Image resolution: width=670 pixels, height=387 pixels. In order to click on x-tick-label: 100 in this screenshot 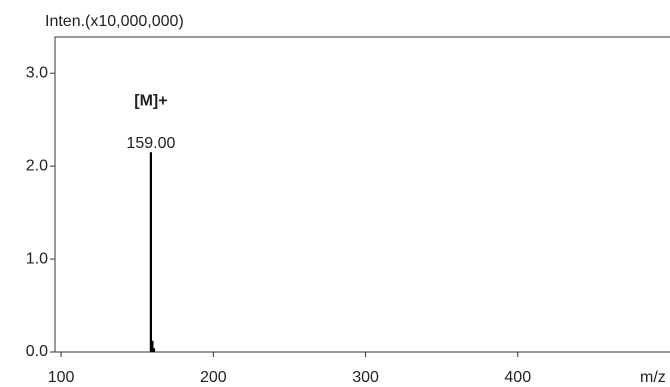, I will do `click(61, 377)`.